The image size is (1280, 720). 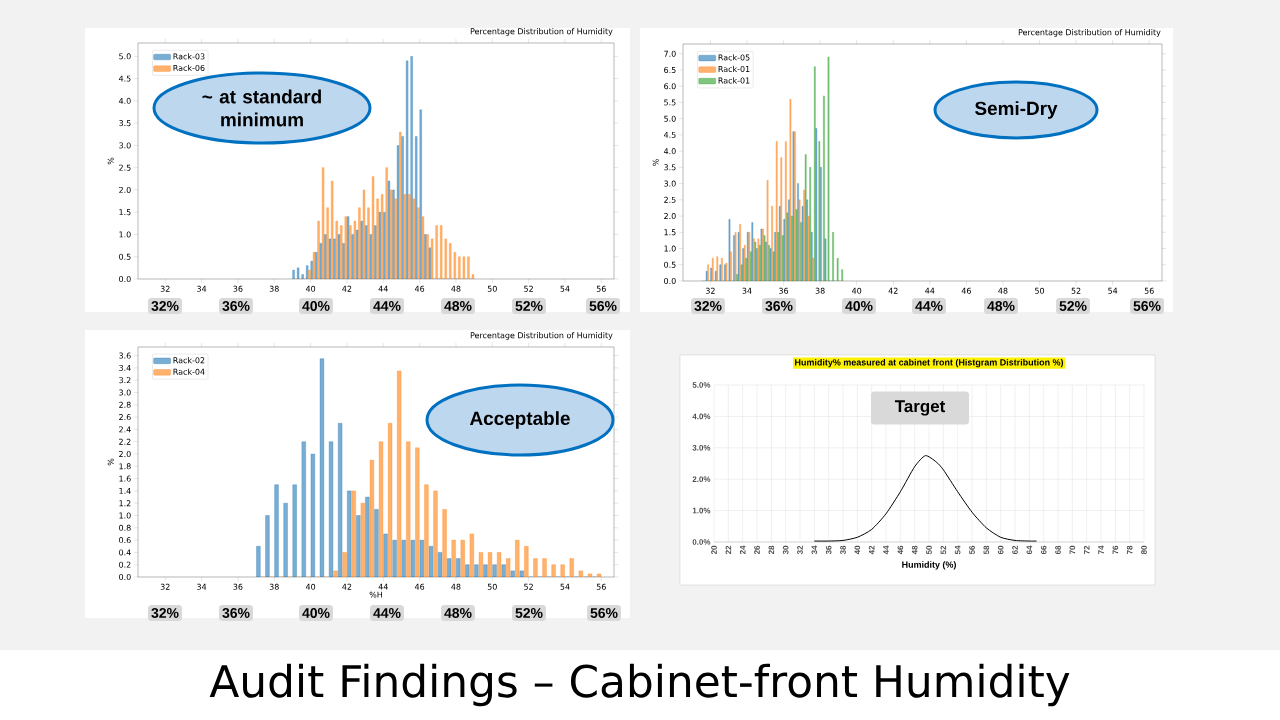 I want to click on annotation: Semi-Dry, so click(x=1016, y=110).